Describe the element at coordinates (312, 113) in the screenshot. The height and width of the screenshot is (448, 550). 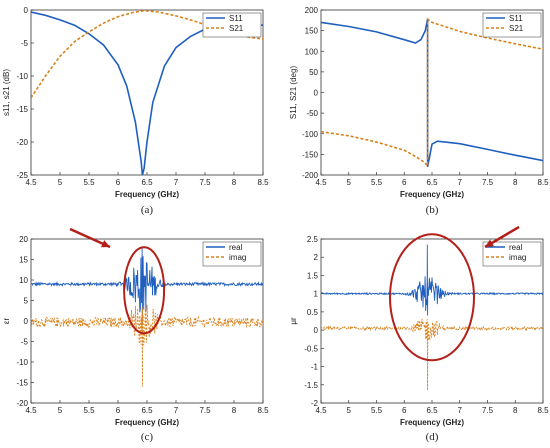
I see `y-tick-label: -50` at that location.